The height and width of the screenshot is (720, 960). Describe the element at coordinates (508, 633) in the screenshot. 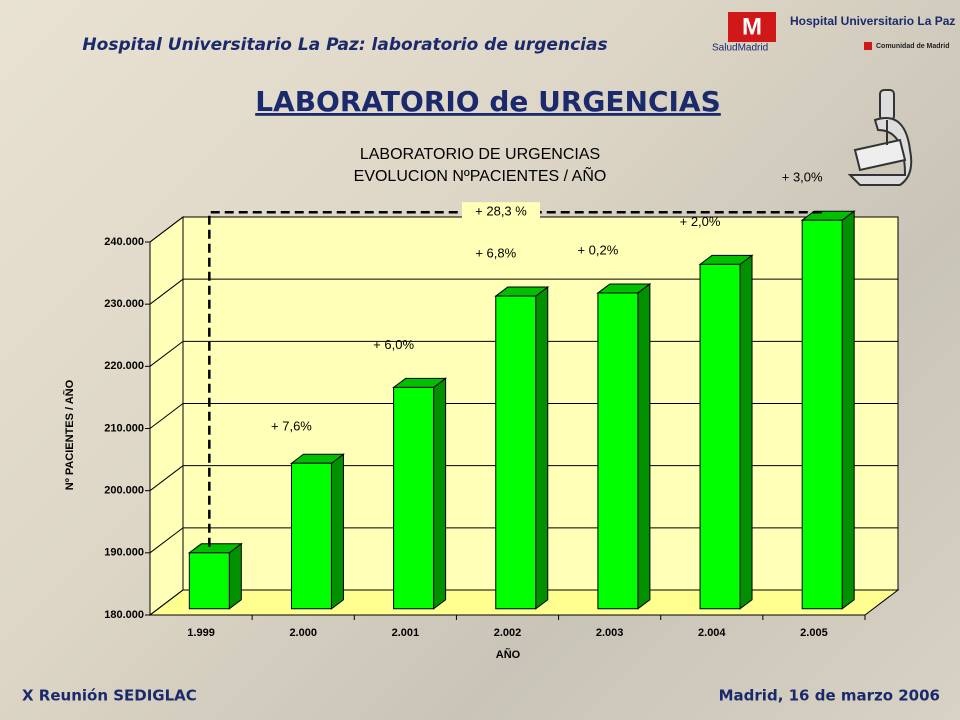

I see `x-tick-label: 2.002` at that location.